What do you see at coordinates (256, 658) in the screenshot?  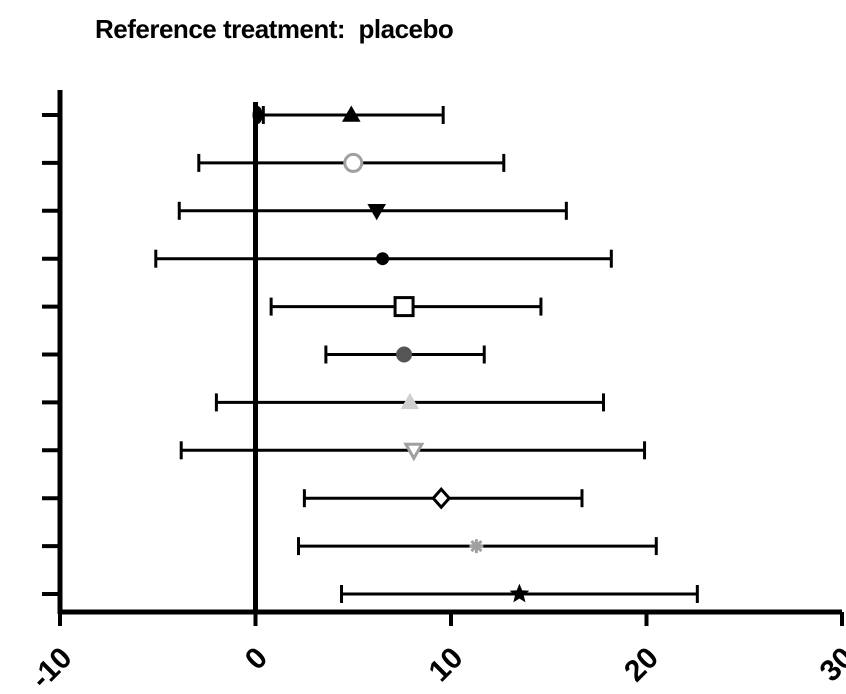 I see `x-tick-label-2: 0` at bounding box center [256, 658].